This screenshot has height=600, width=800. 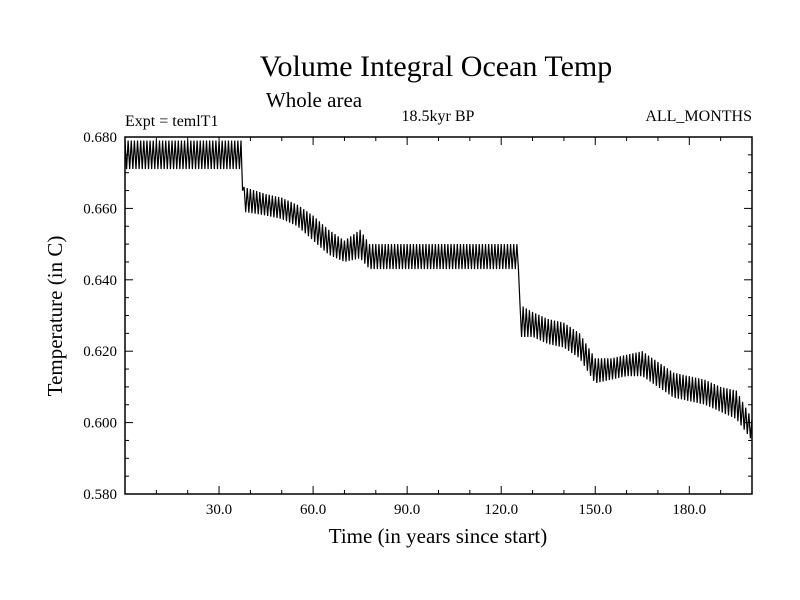 What do you see at coordinates (100, 281) in the screenshot?
I see `y-tick-label: 0.640` at bounding box center [100, 281].